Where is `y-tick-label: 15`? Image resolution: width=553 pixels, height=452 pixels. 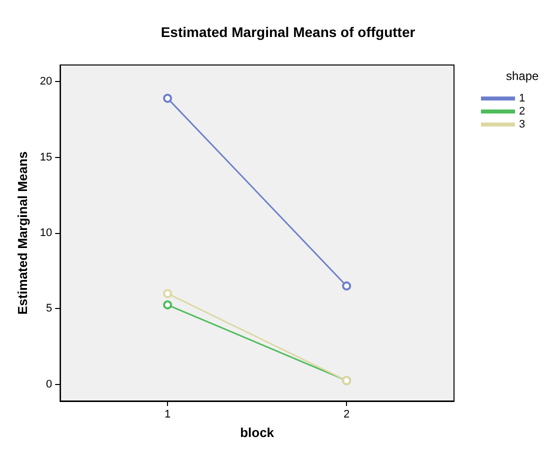 y-tick-label: 15 is located at coordinates (46, 157).